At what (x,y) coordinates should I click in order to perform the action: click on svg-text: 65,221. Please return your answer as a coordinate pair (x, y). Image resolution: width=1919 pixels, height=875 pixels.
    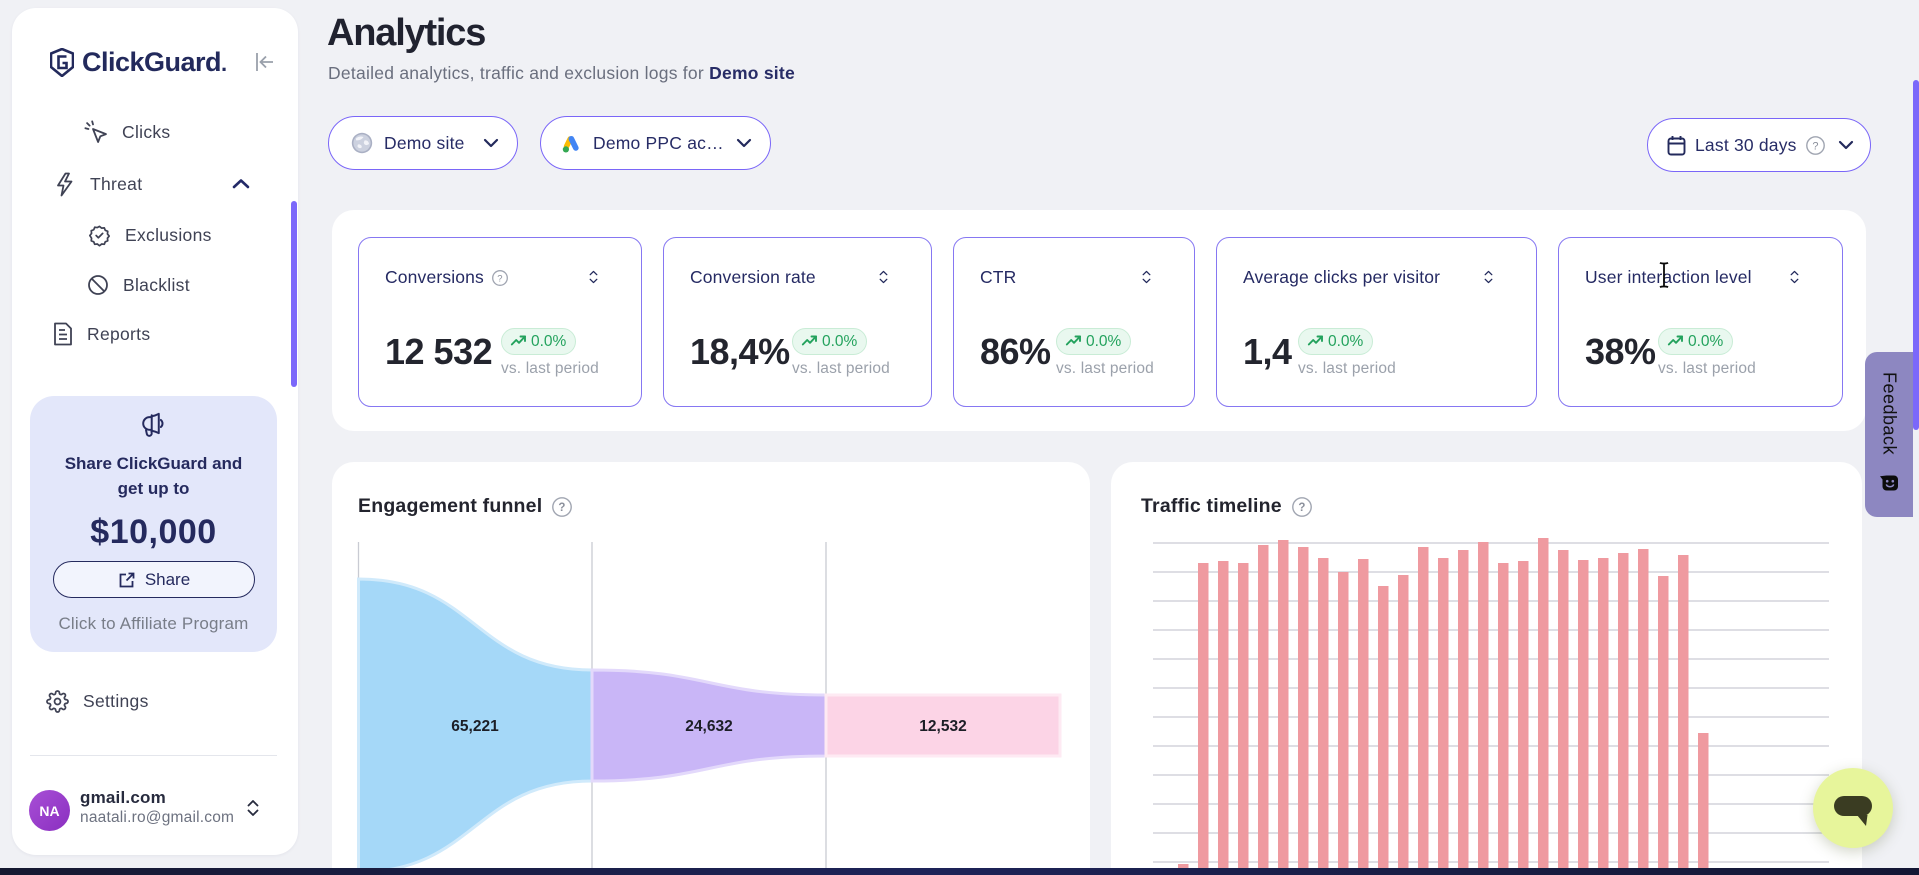
    Looking at the image, I should click on (475, 726).